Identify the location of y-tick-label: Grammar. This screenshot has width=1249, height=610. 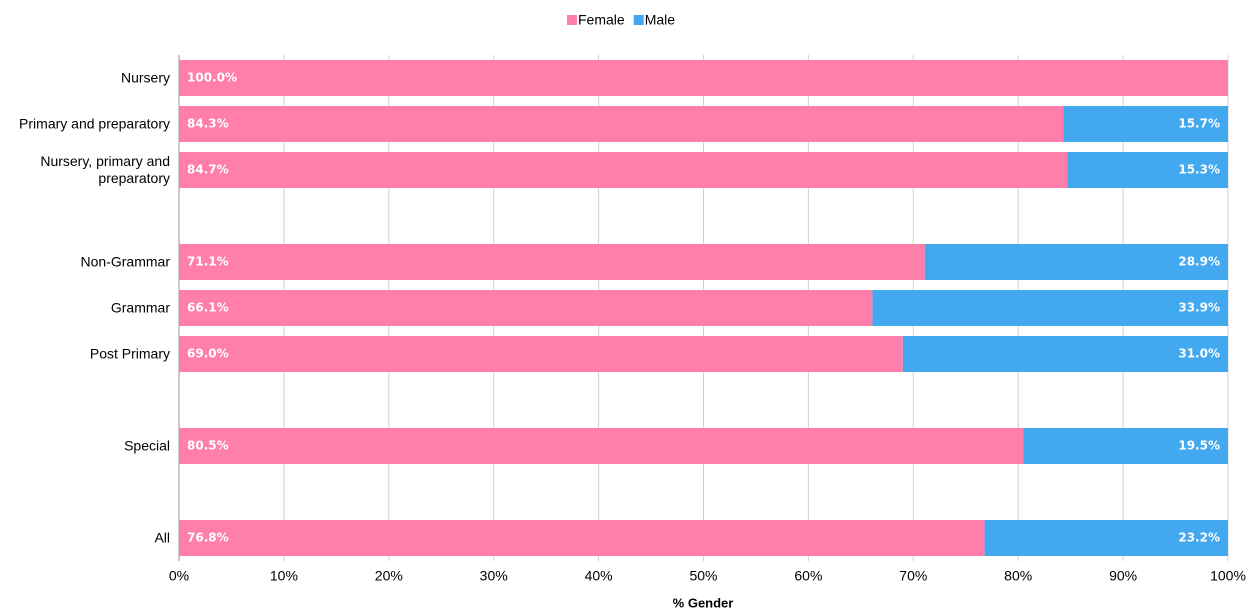
(140, 307).